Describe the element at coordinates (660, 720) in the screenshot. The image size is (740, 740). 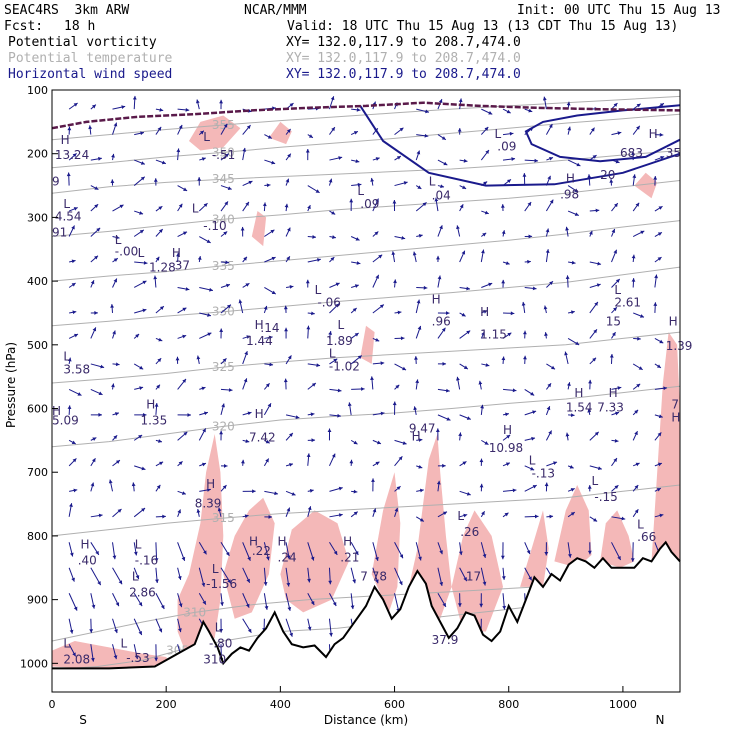
I see `north-label: N` at that location.